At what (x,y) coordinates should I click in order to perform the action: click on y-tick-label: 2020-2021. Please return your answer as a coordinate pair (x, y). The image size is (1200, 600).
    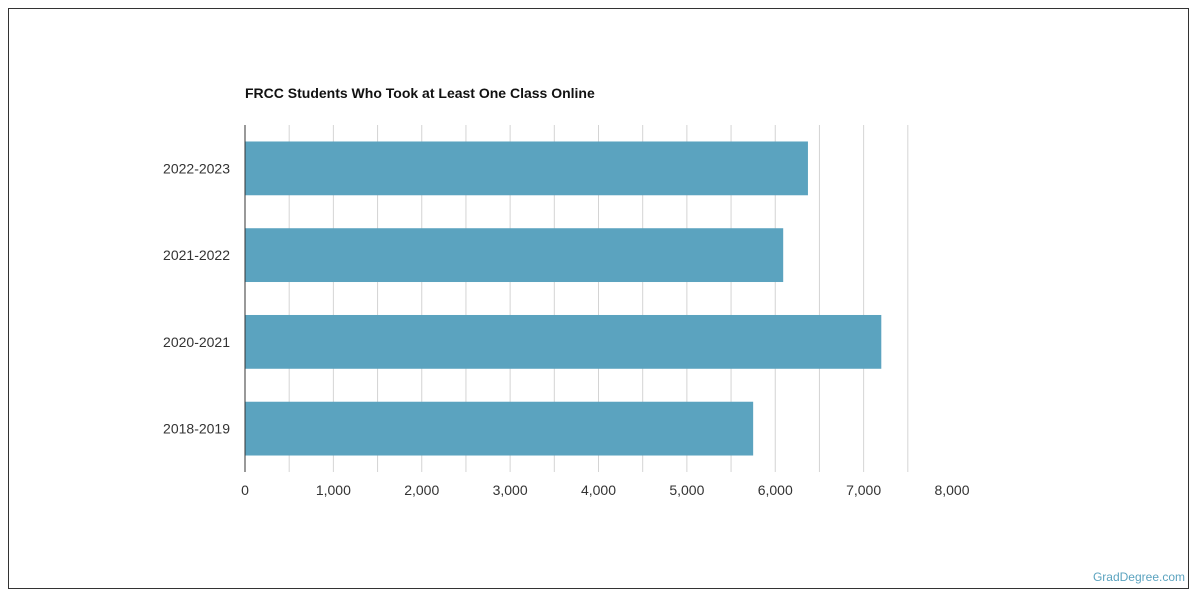
    Looking at the image, I should click on (196, 342).